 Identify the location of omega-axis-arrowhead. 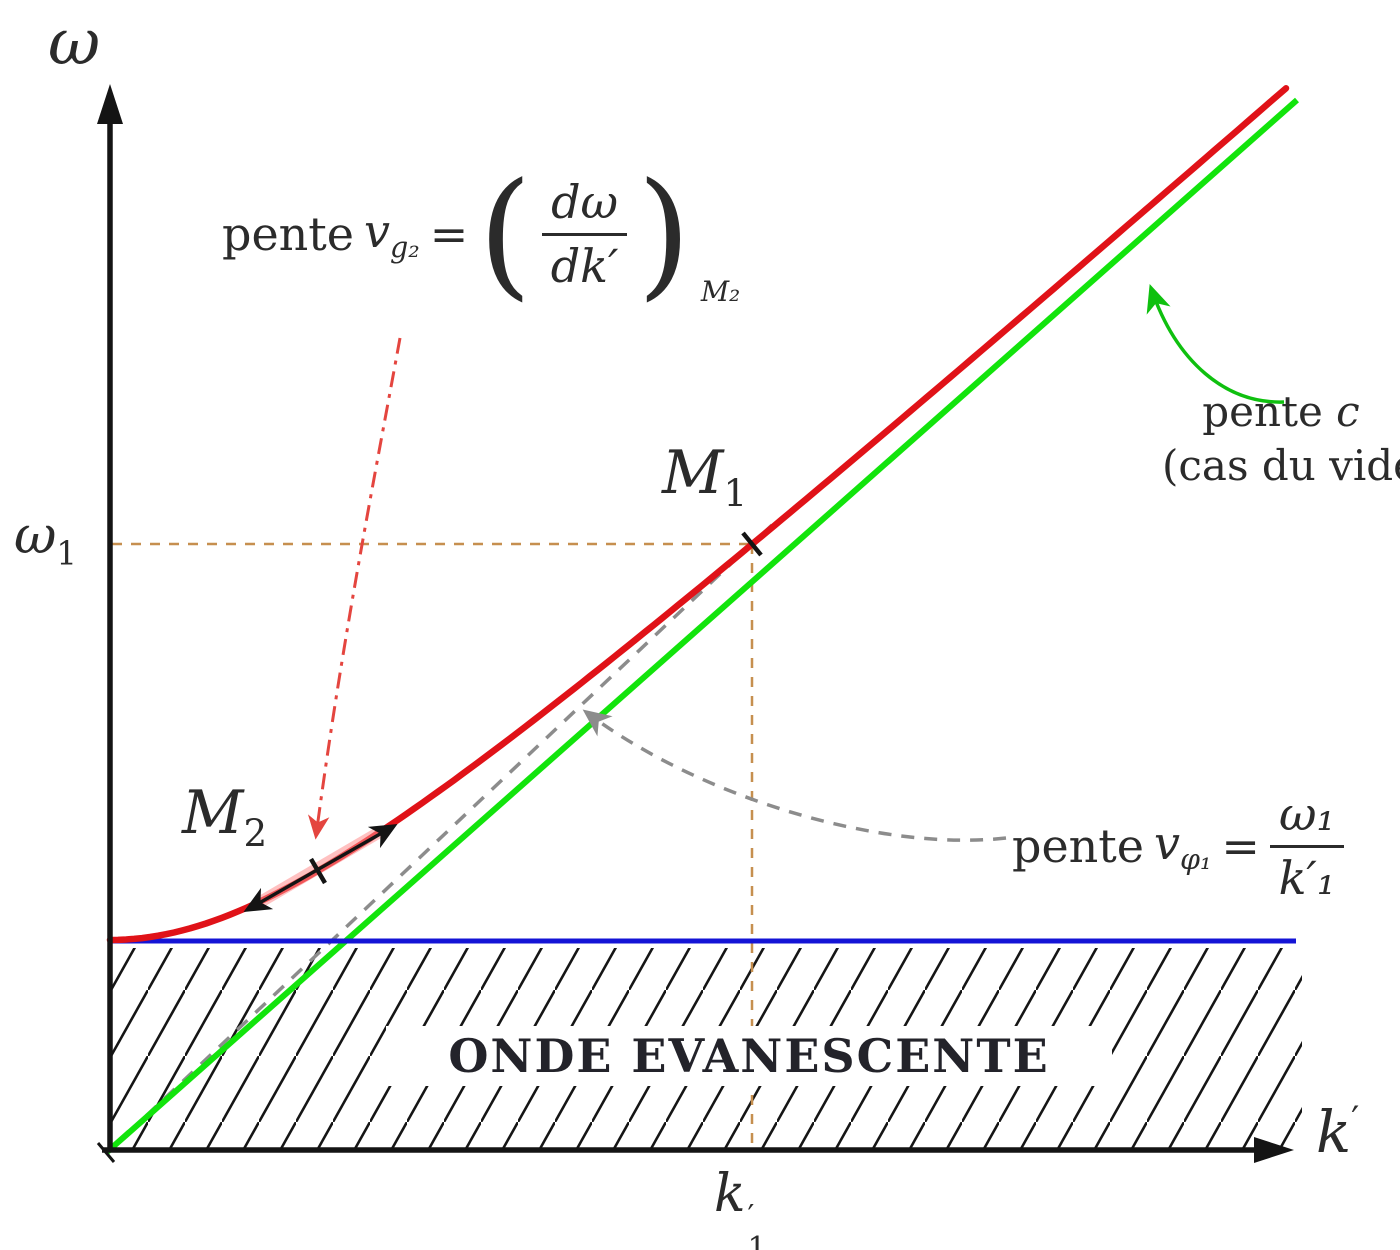
(110, 104).